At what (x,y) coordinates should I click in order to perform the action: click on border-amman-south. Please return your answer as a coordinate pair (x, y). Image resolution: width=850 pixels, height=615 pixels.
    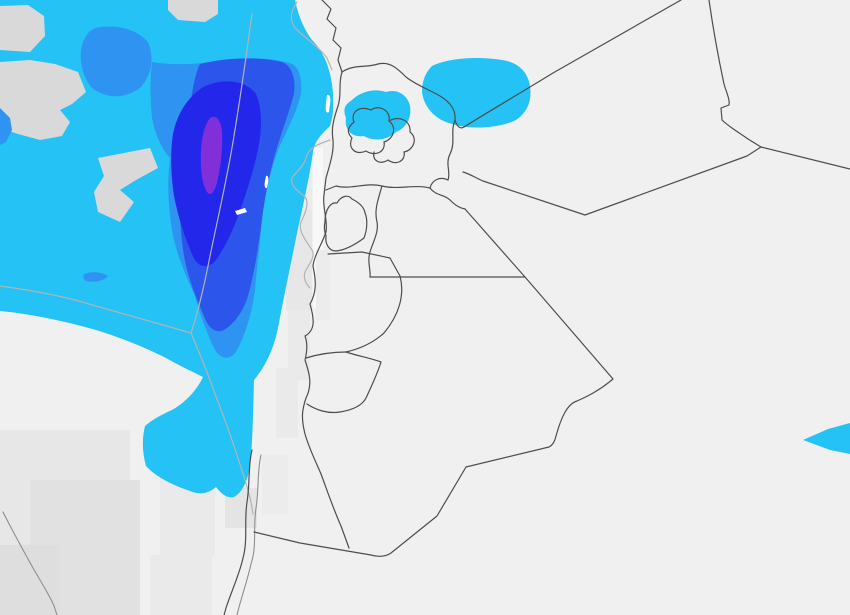
    Looking at the image, I should click on (375, 231).